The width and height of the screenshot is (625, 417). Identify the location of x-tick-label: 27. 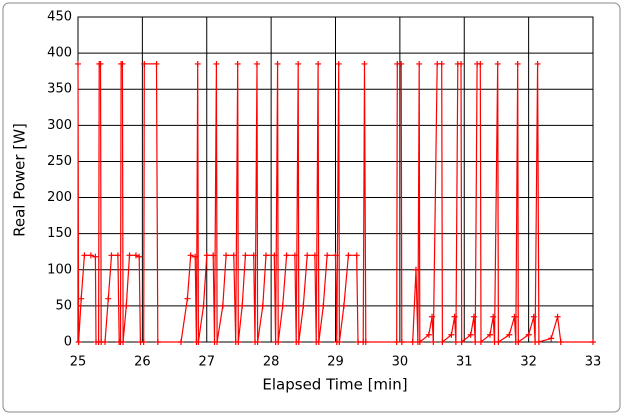
(206, 362).